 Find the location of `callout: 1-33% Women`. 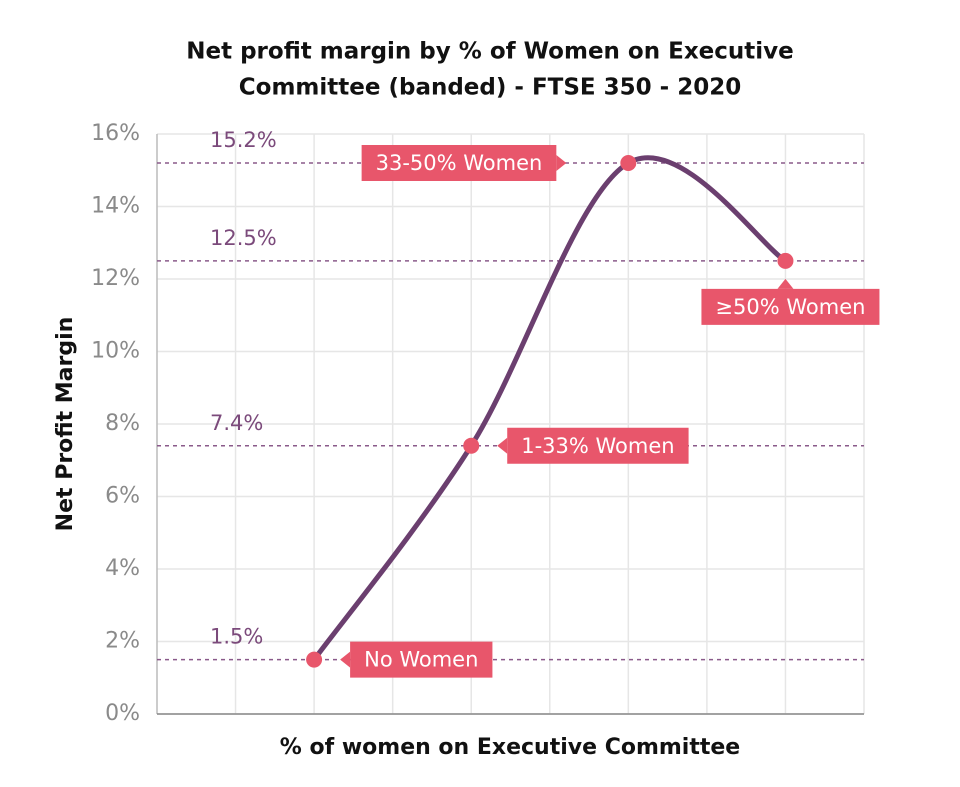

callout: 1-33% Women is located at coordinates (593, 445).